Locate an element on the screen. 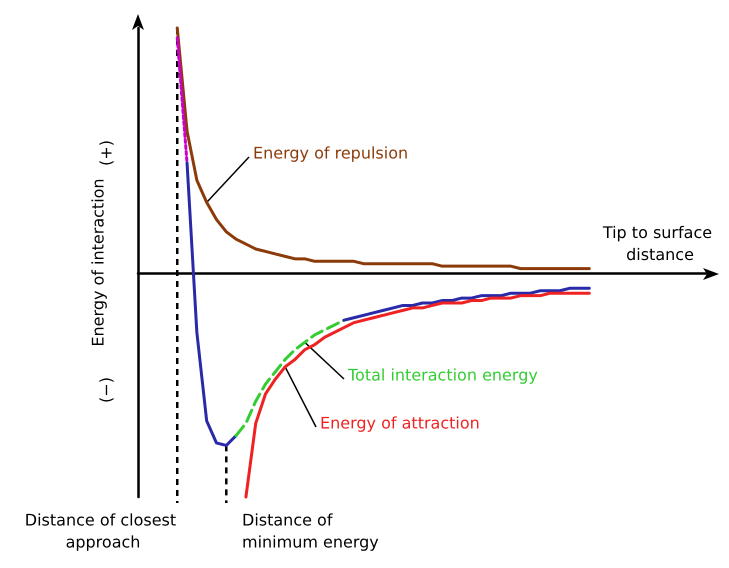  text: Total interaction energy is located at coordinates (442, 375).